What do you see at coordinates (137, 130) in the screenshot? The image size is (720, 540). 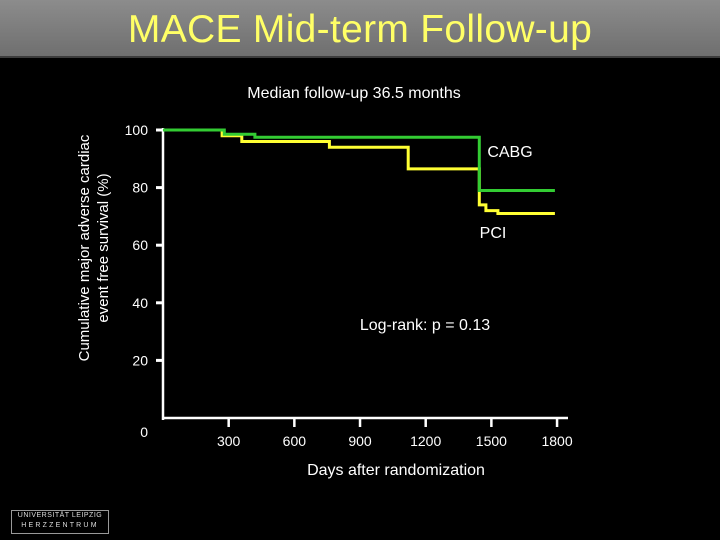 I see `y-tick-label-100: 100` at bounding box center [137, 130].